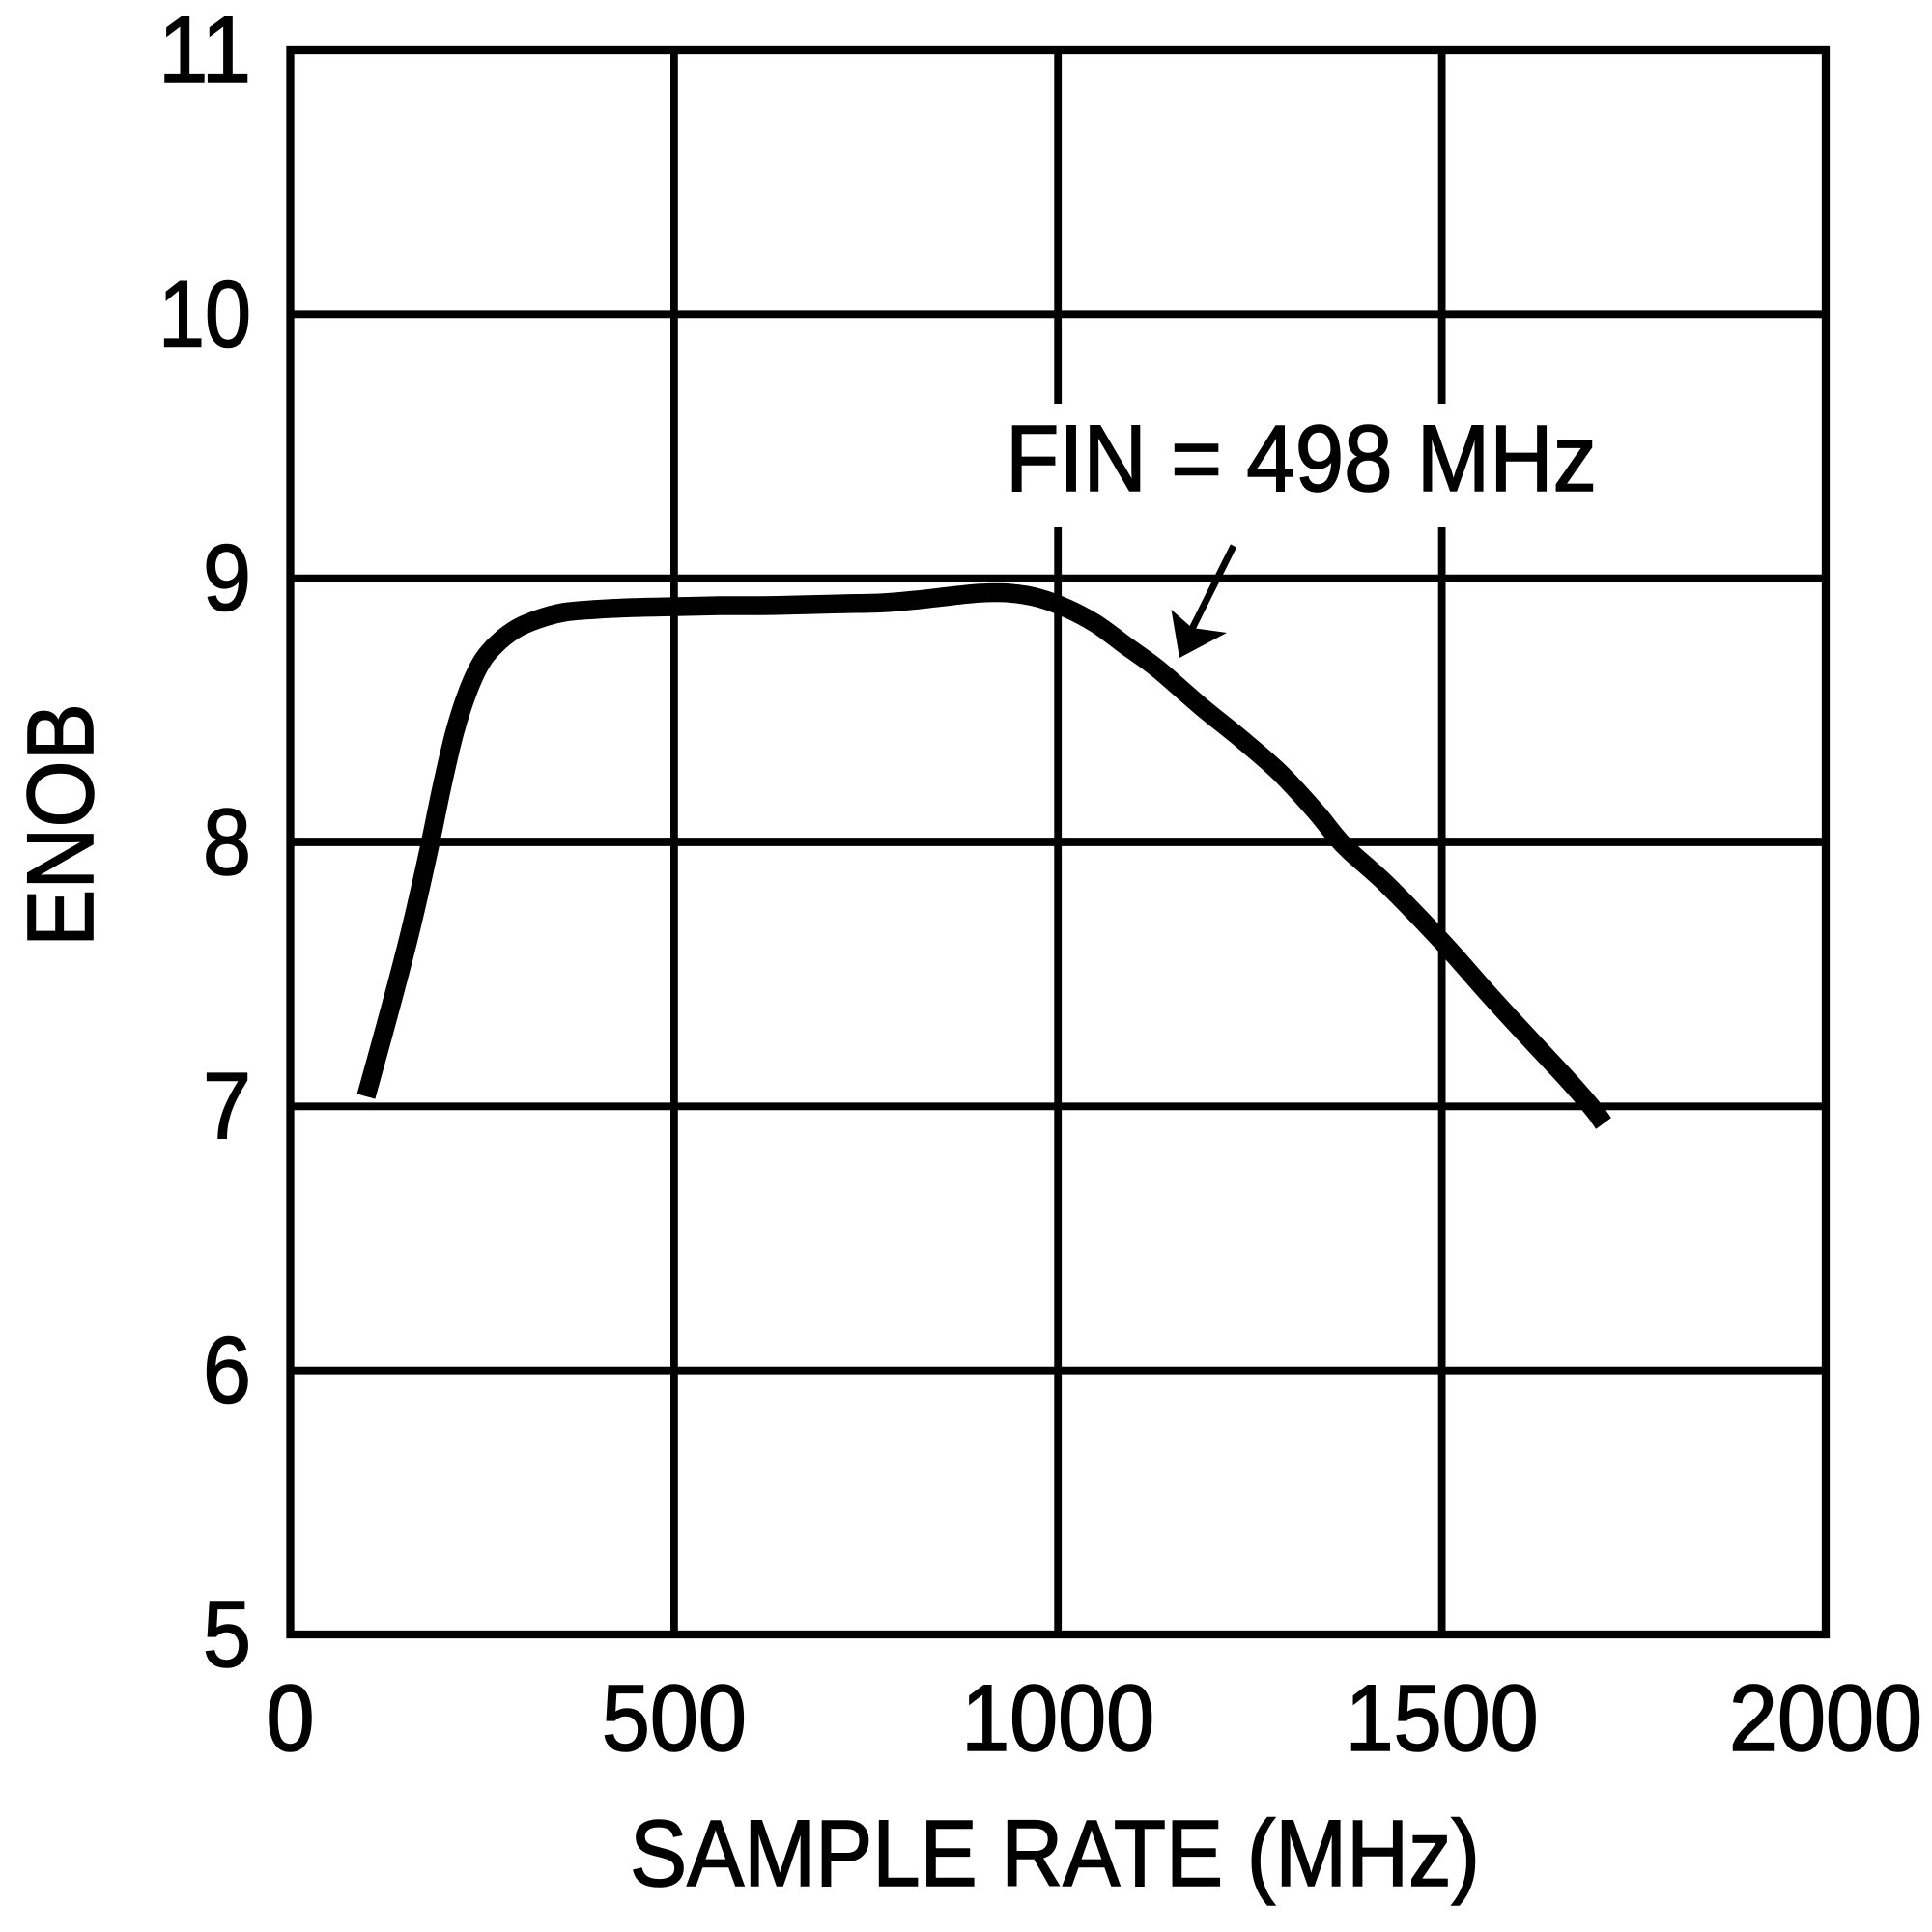  What do you see at coordinates (204, 313) in the screenshot?
I see `svg-text: 10` at bounding box center [204, 313].